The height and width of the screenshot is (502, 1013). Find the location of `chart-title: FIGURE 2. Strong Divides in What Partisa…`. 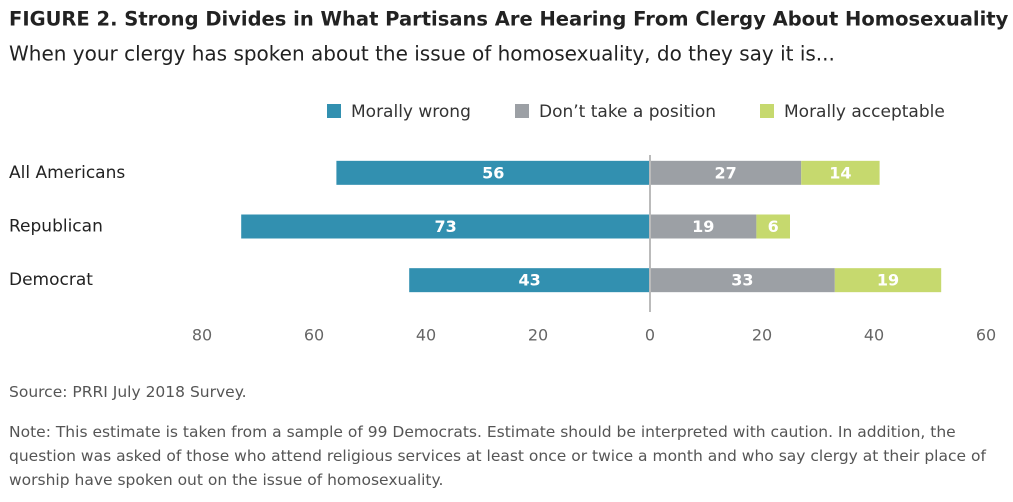

chart-title: FIGURE 2. Strong Divides in What Partisa… is located at coordinates (509, 19).